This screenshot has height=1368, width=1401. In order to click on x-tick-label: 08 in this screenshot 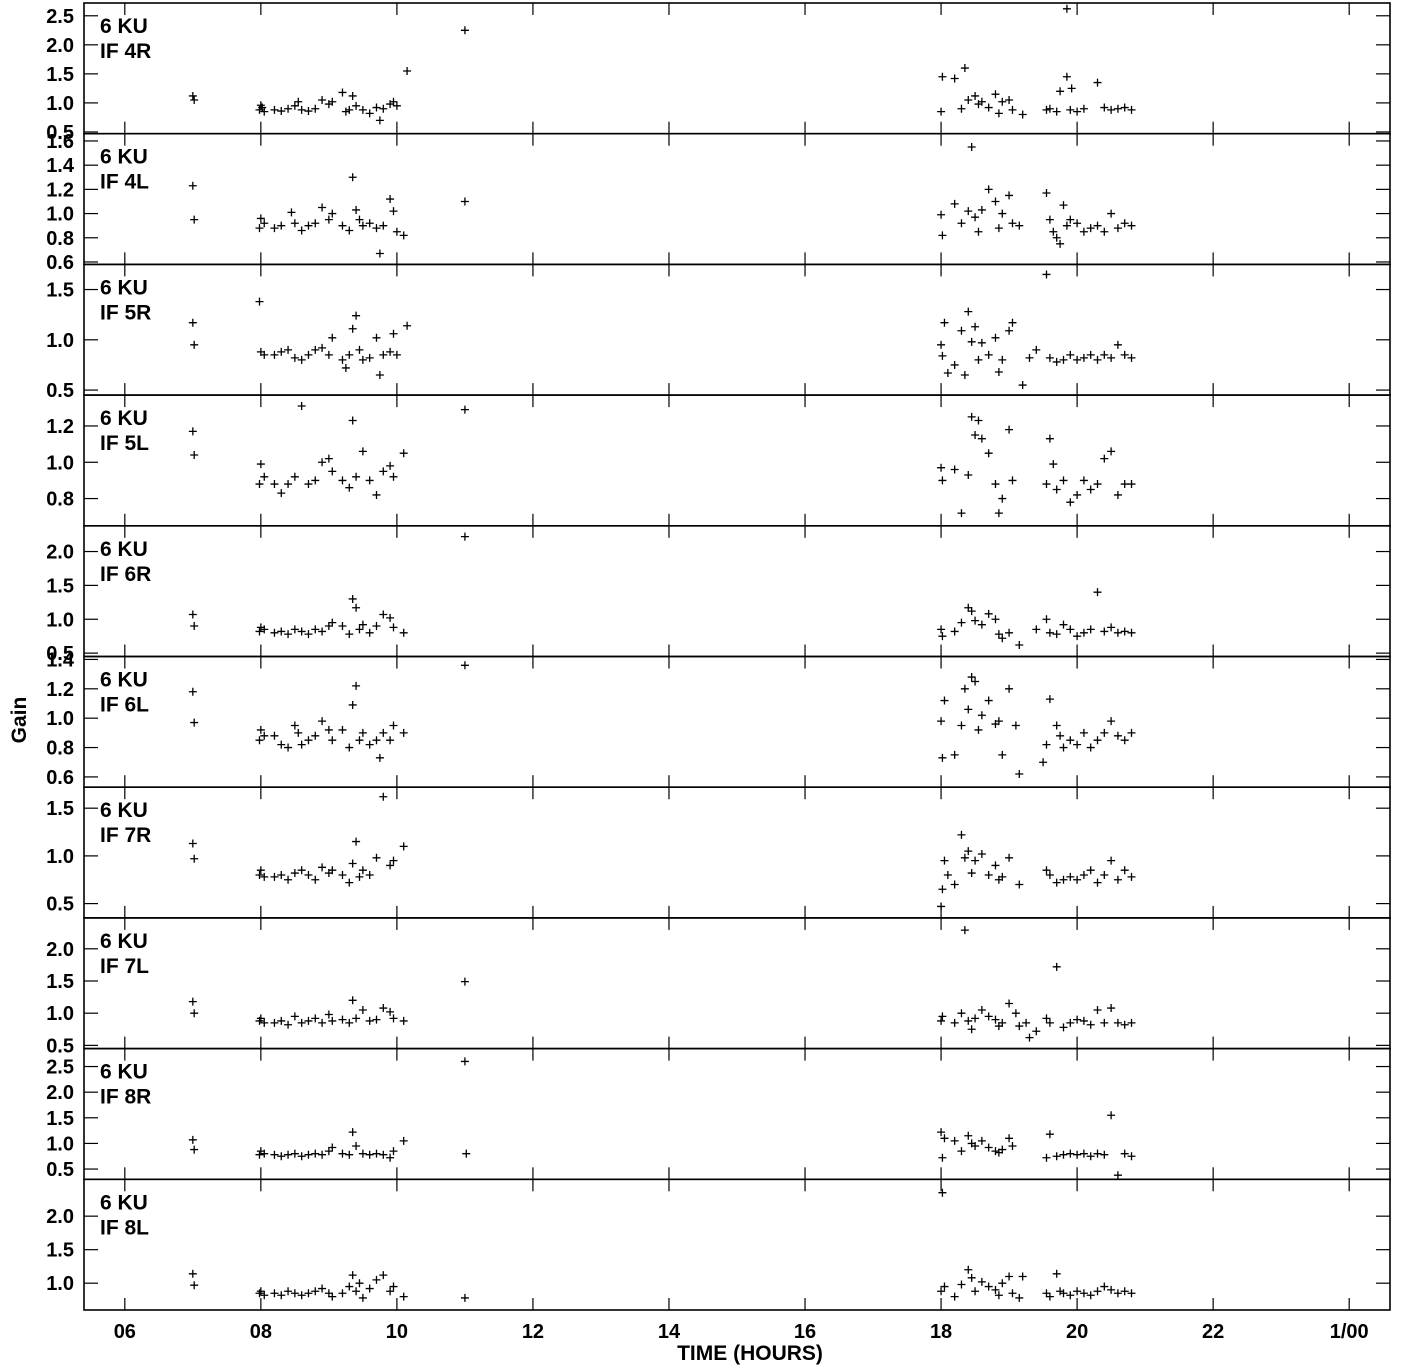, I will do `click(261, 1332)`.